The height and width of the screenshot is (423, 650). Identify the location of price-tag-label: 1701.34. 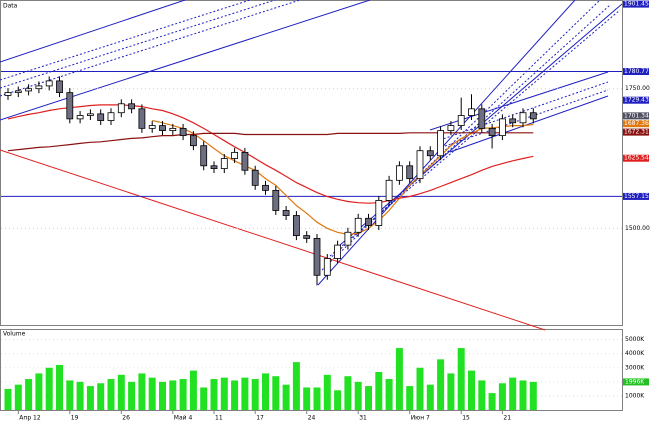
(636, 115).